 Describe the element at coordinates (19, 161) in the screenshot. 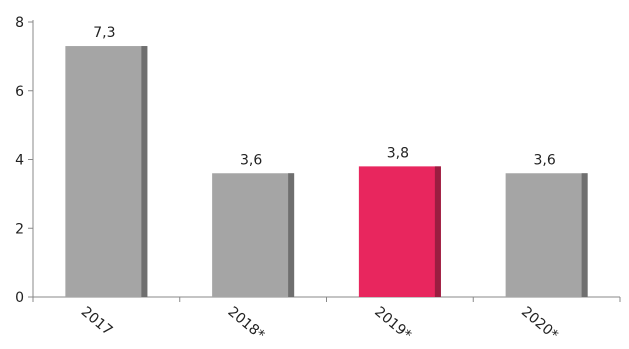

I see `y-tick-label: 4` at that location.